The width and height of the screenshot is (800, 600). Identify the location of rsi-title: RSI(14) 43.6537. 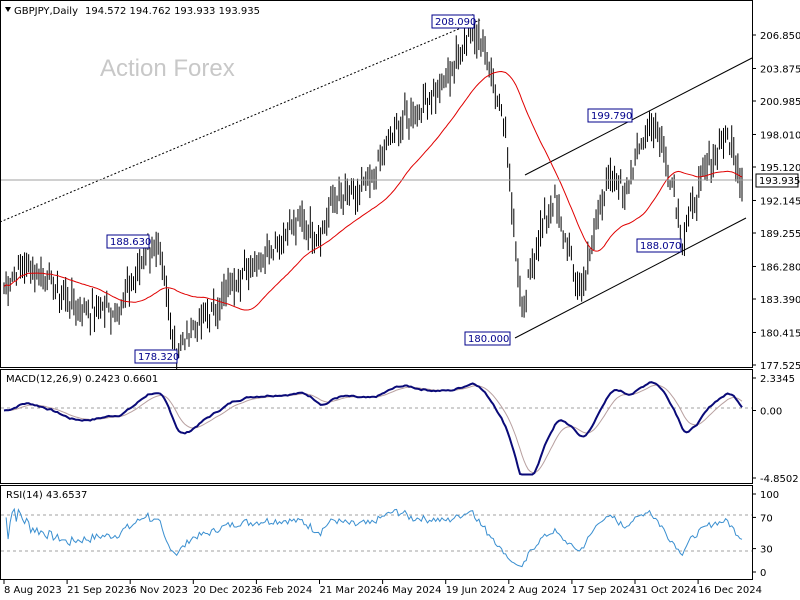
(46, 495).